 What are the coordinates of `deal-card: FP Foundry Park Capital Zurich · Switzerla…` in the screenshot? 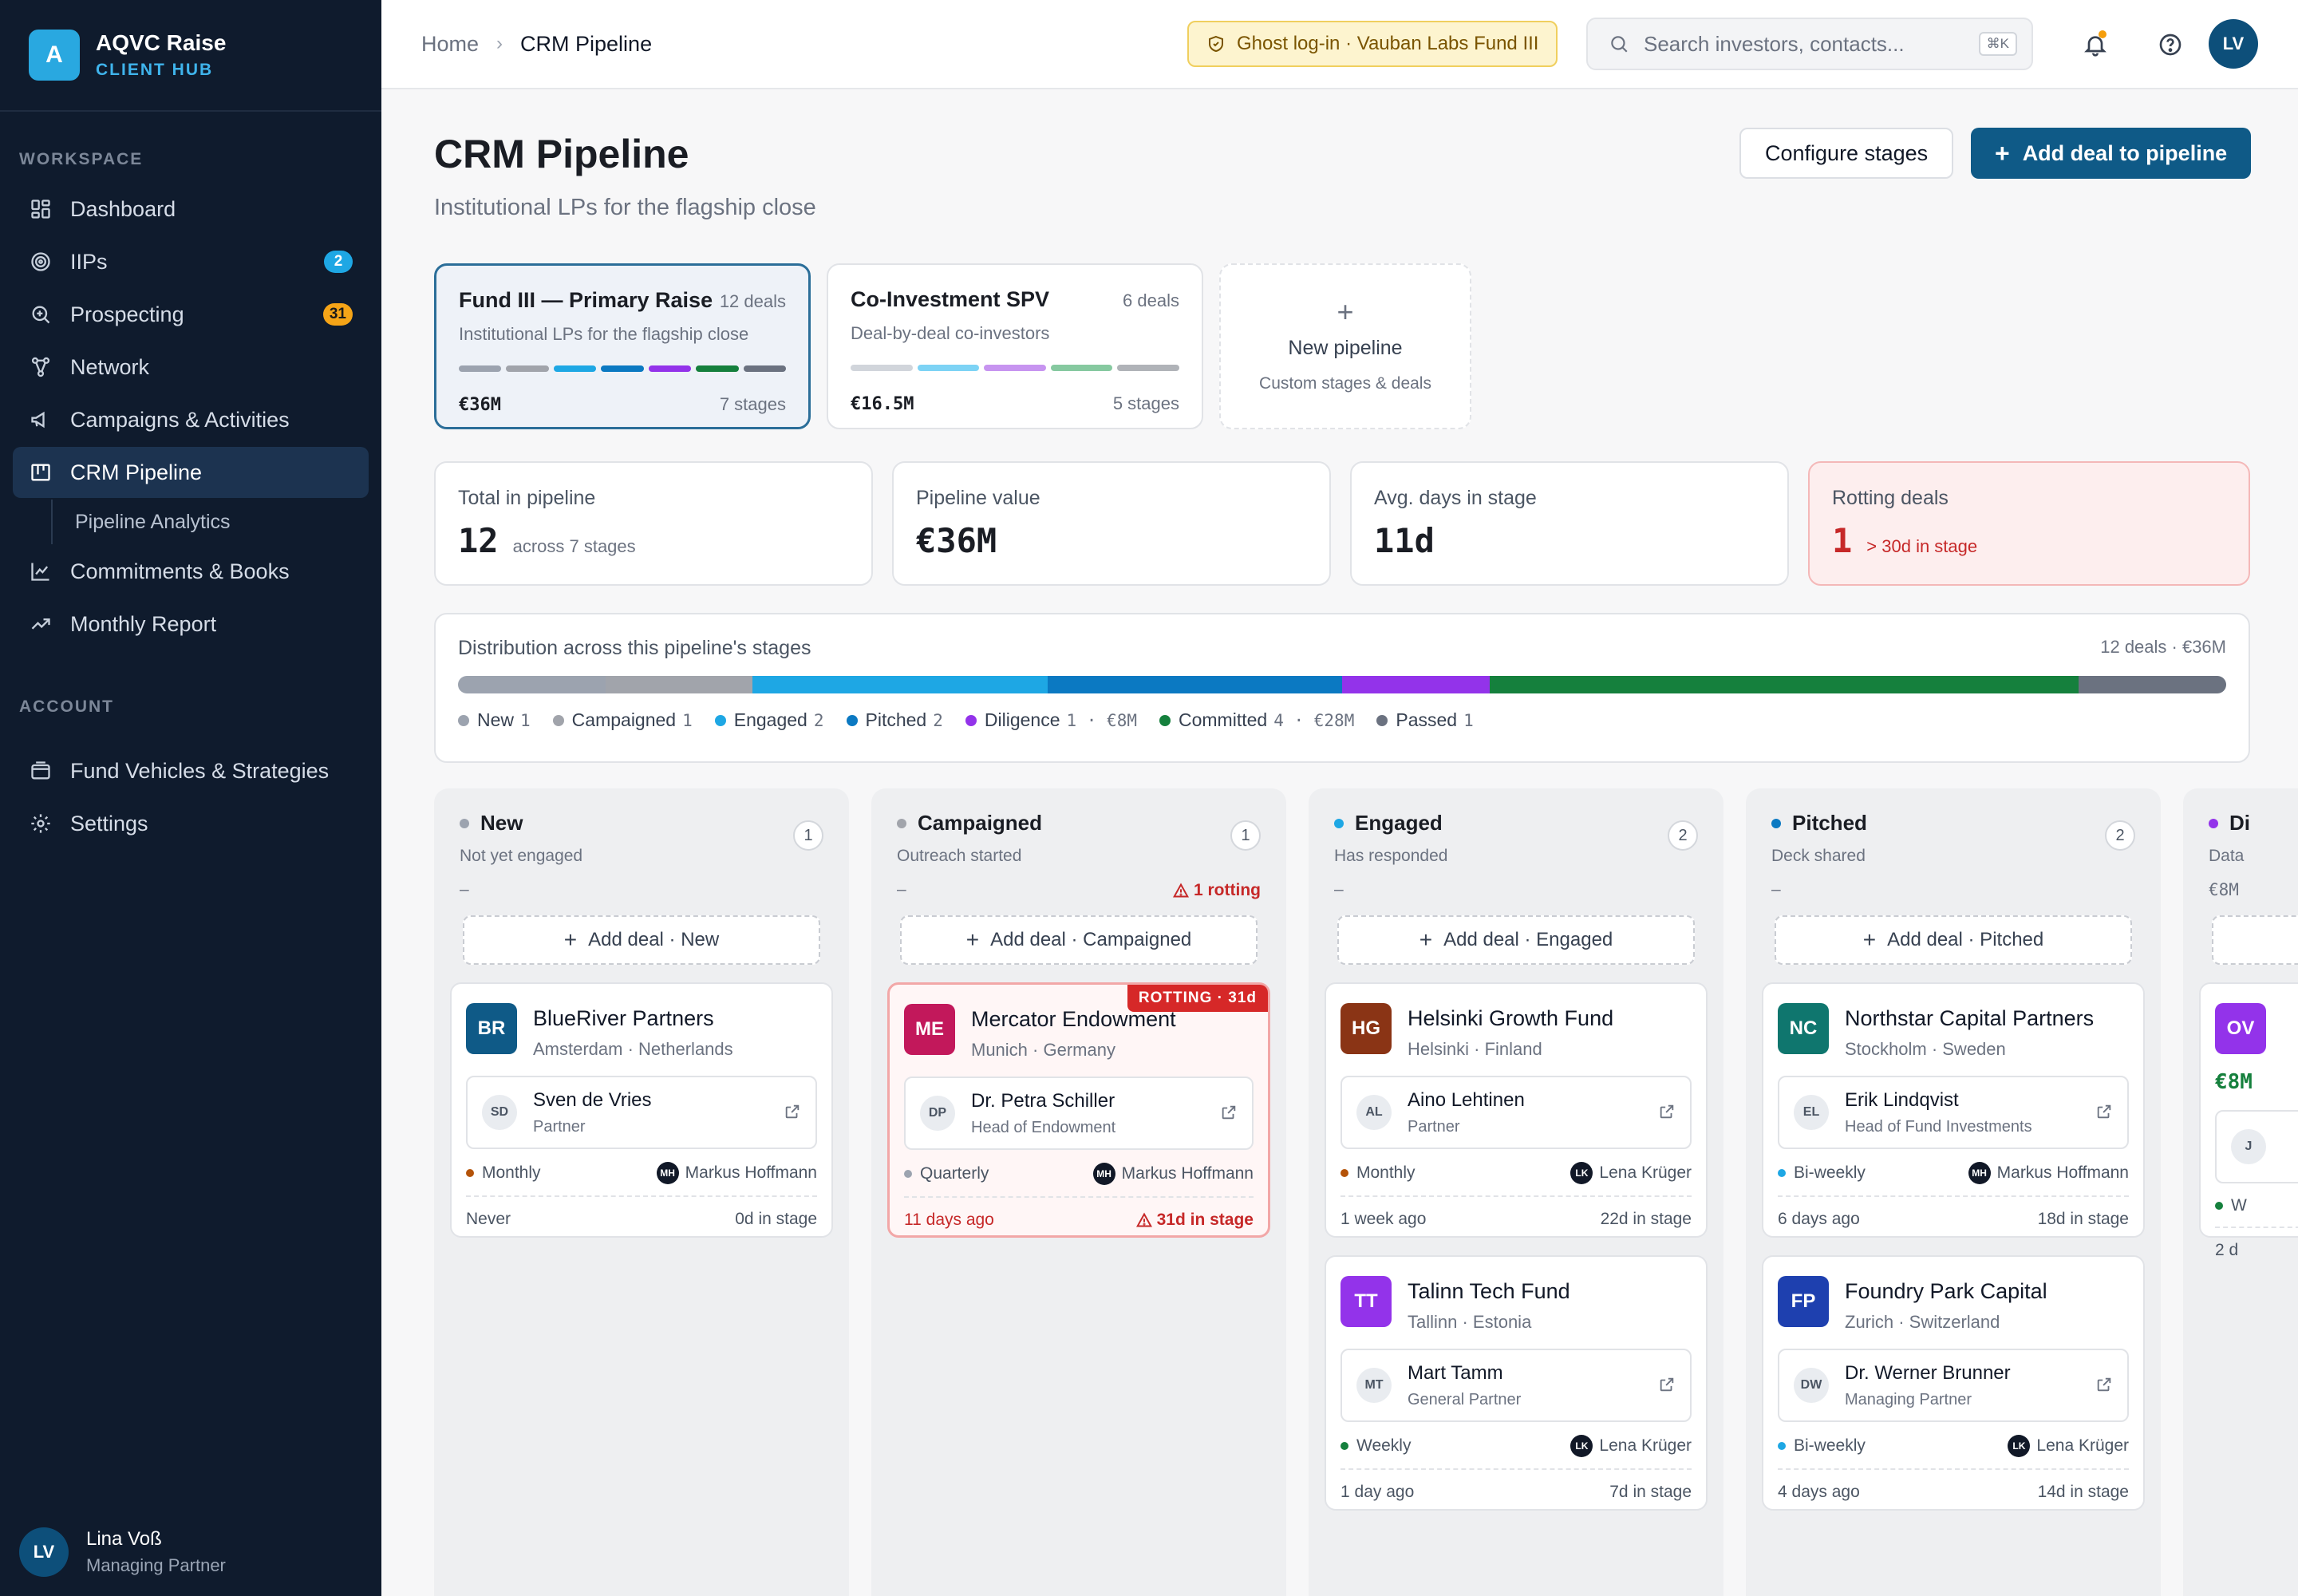 It's located at (1954, 1383).